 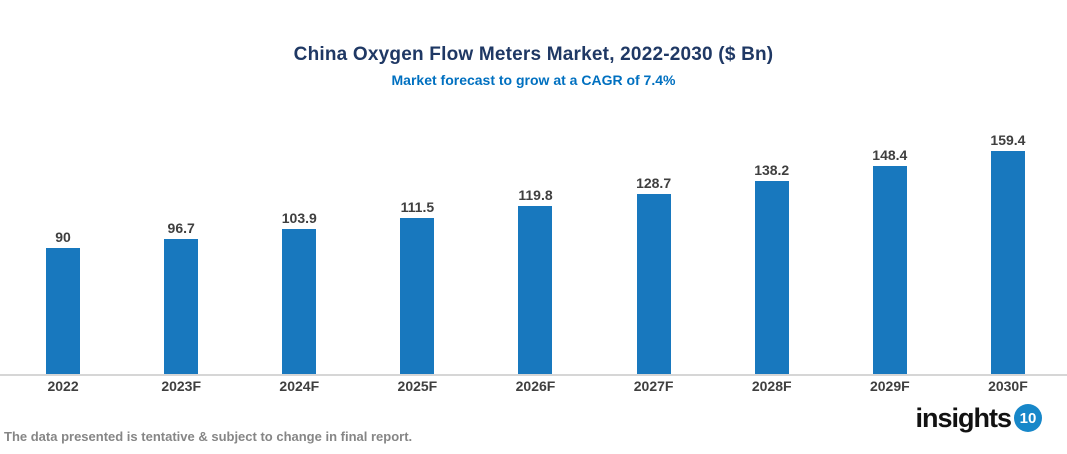 I want to click on bar-column: 148.4, so click(x=890, y=247).